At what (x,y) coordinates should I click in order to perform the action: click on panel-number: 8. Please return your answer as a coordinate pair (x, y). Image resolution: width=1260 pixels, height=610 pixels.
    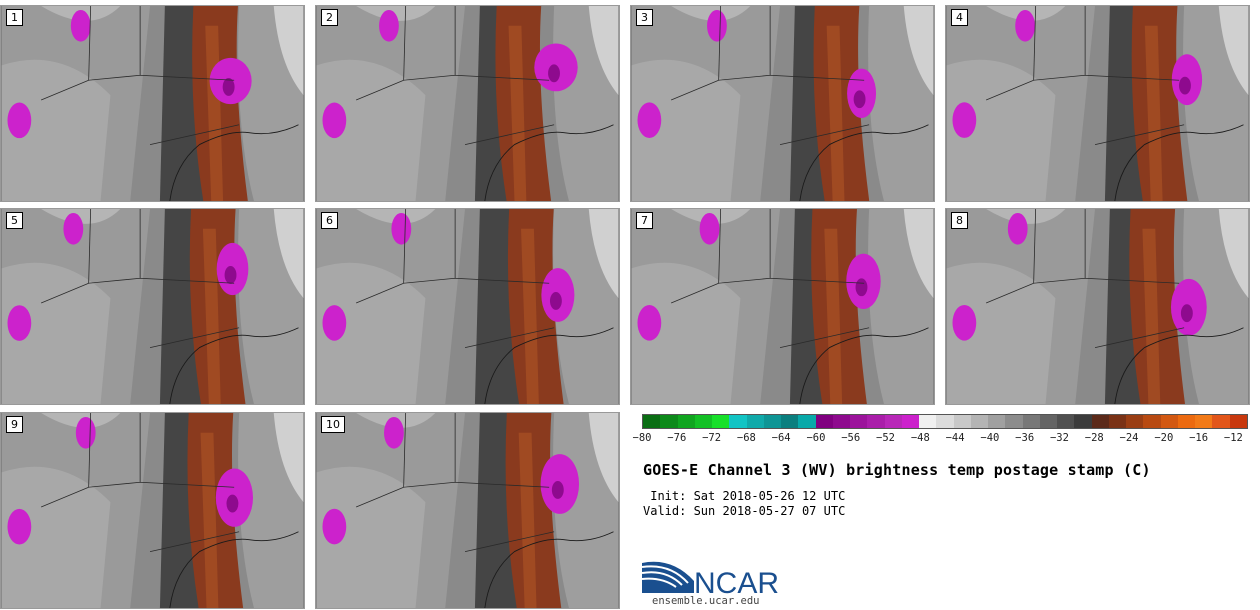
    Looking at the image, I should click on (959, 220).